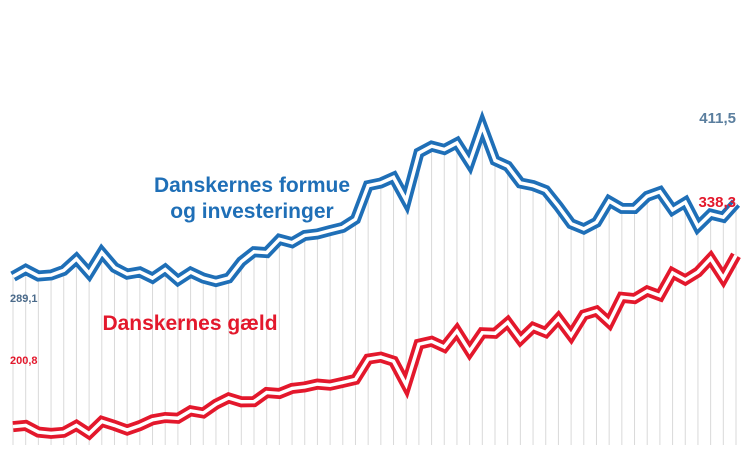 The image size is (750, 458). Describe the element at coordinates (251, 211) in the screenshot. I see `series-label-formue-line2: og investeringer` at that location.